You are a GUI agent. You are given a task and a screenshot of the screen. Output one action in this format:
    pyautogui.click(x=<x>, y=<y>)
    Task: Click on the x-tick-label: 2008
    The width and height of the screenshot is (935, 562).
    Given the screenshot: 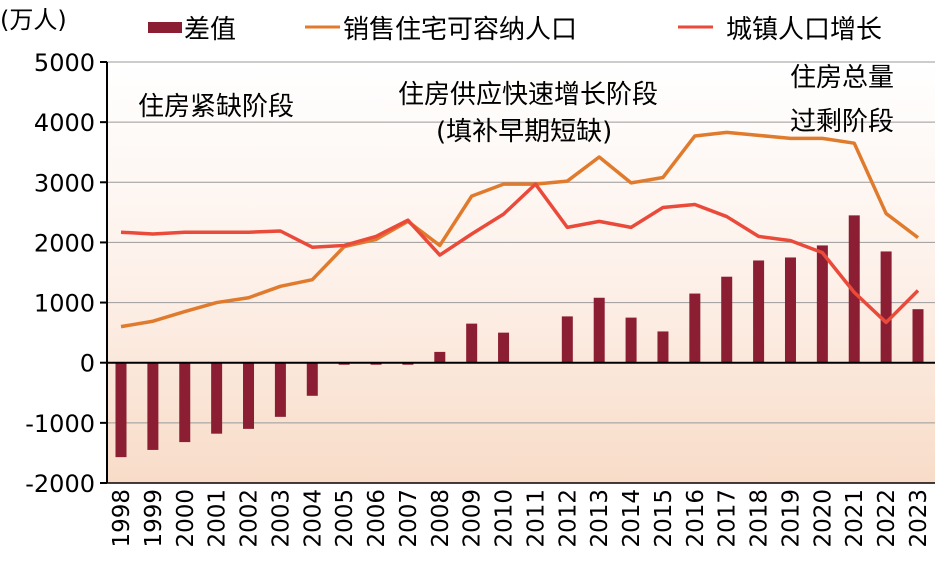 What is the action you would take?
    pyautogui.click(x=441, y=518)
    